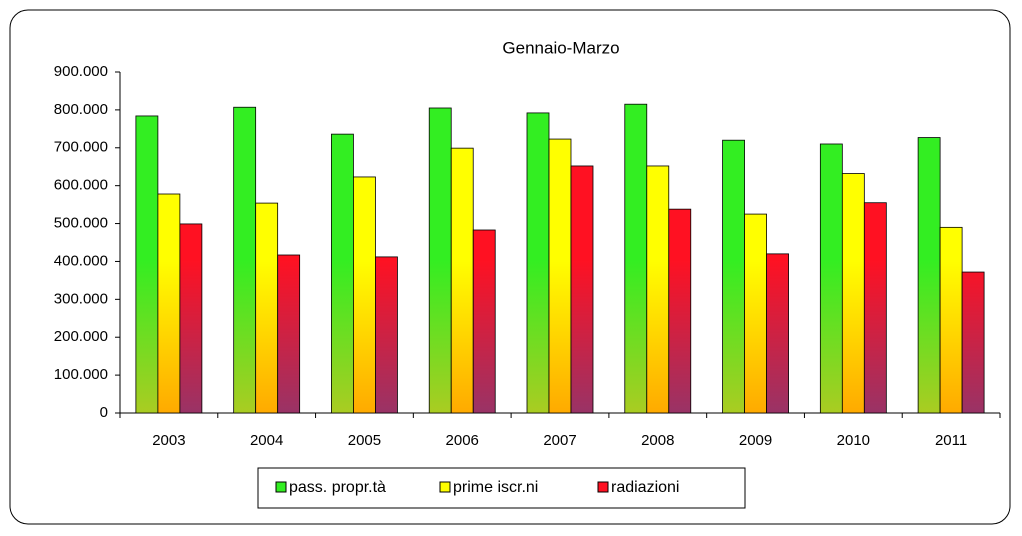  I want to click on x-tick-label: 2004, so click(266, 440).